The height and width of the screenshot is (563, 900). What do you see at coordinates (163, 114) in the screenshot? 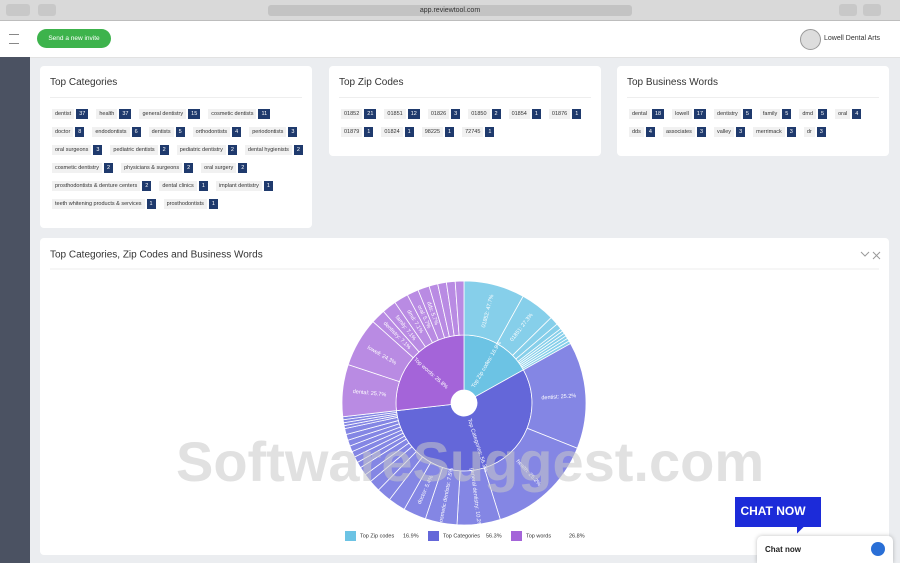
I see `tag-label: general dentistry` at bounding box center [163, 114].